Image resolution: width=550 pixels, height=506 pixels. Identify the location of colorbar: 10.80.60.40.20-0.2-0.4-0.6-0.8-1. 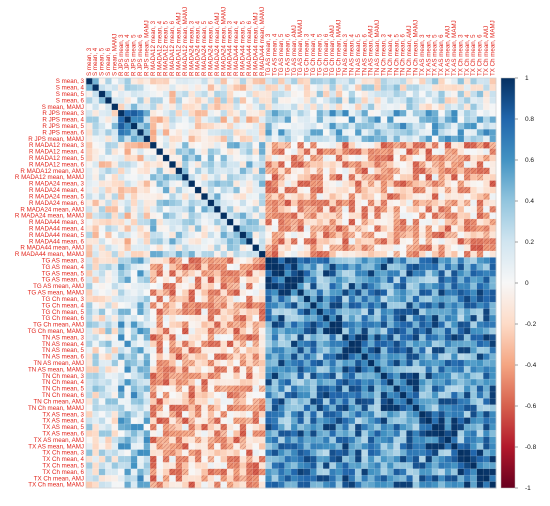
(518, 283).